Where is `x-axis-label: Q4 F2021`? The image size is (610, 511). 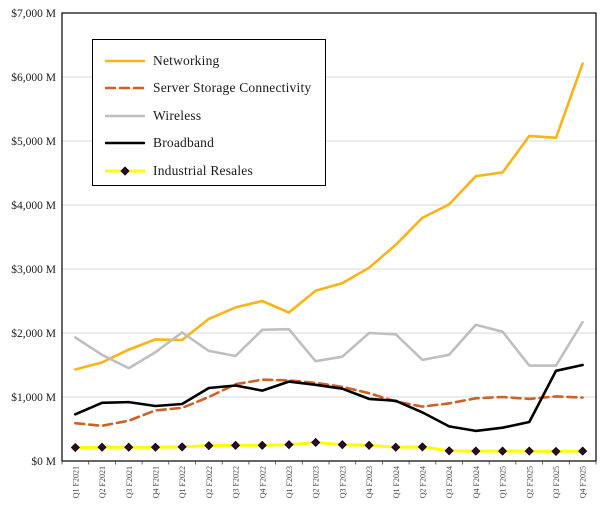
x-axis-label: Q4 F2021 is located at coordinates (155, 482).